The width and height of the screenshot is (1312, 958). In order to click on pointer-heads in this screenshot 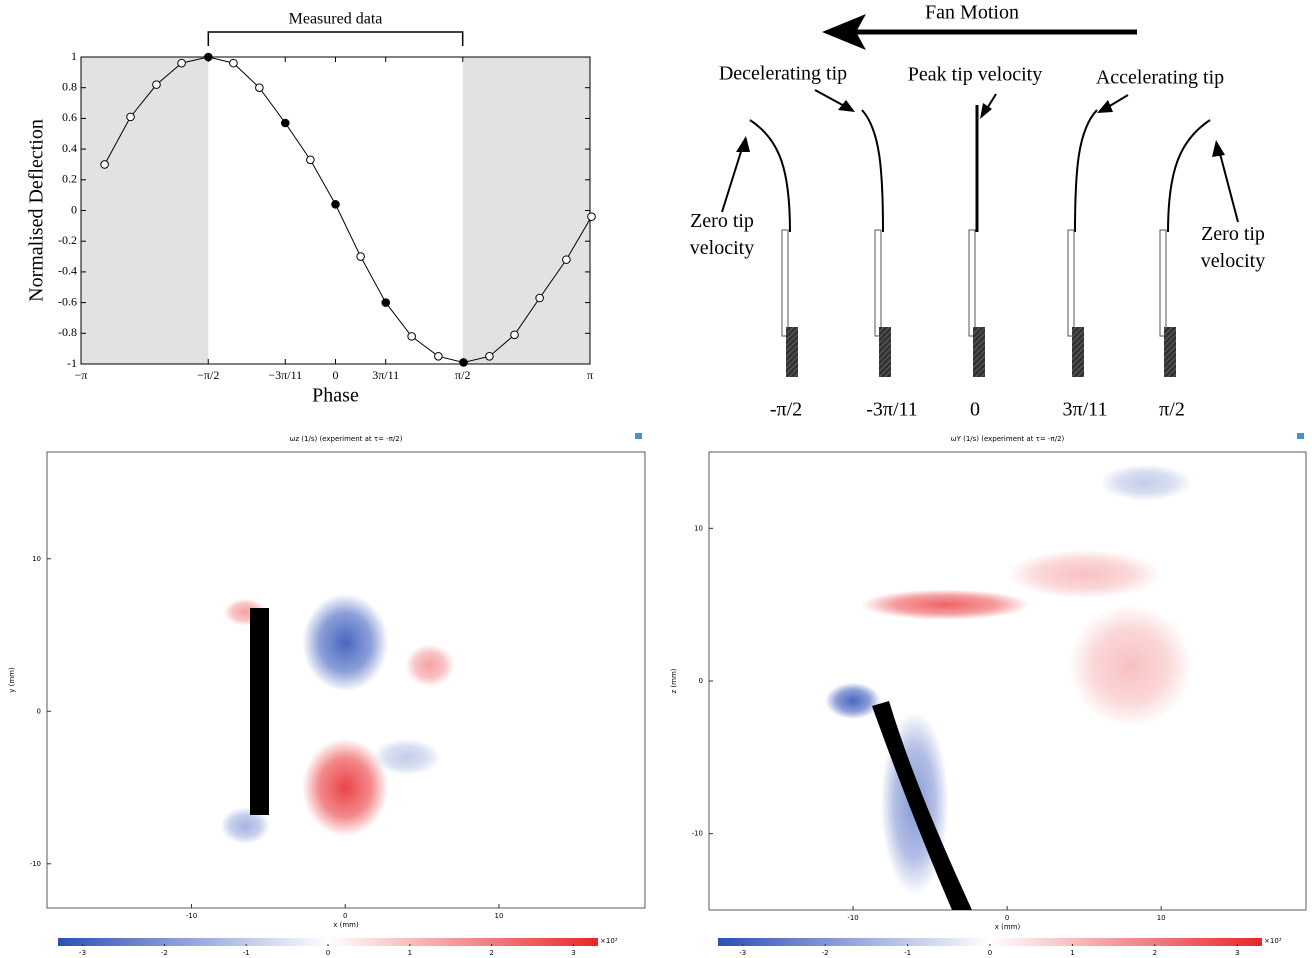, I will do `click(980, 128)`.